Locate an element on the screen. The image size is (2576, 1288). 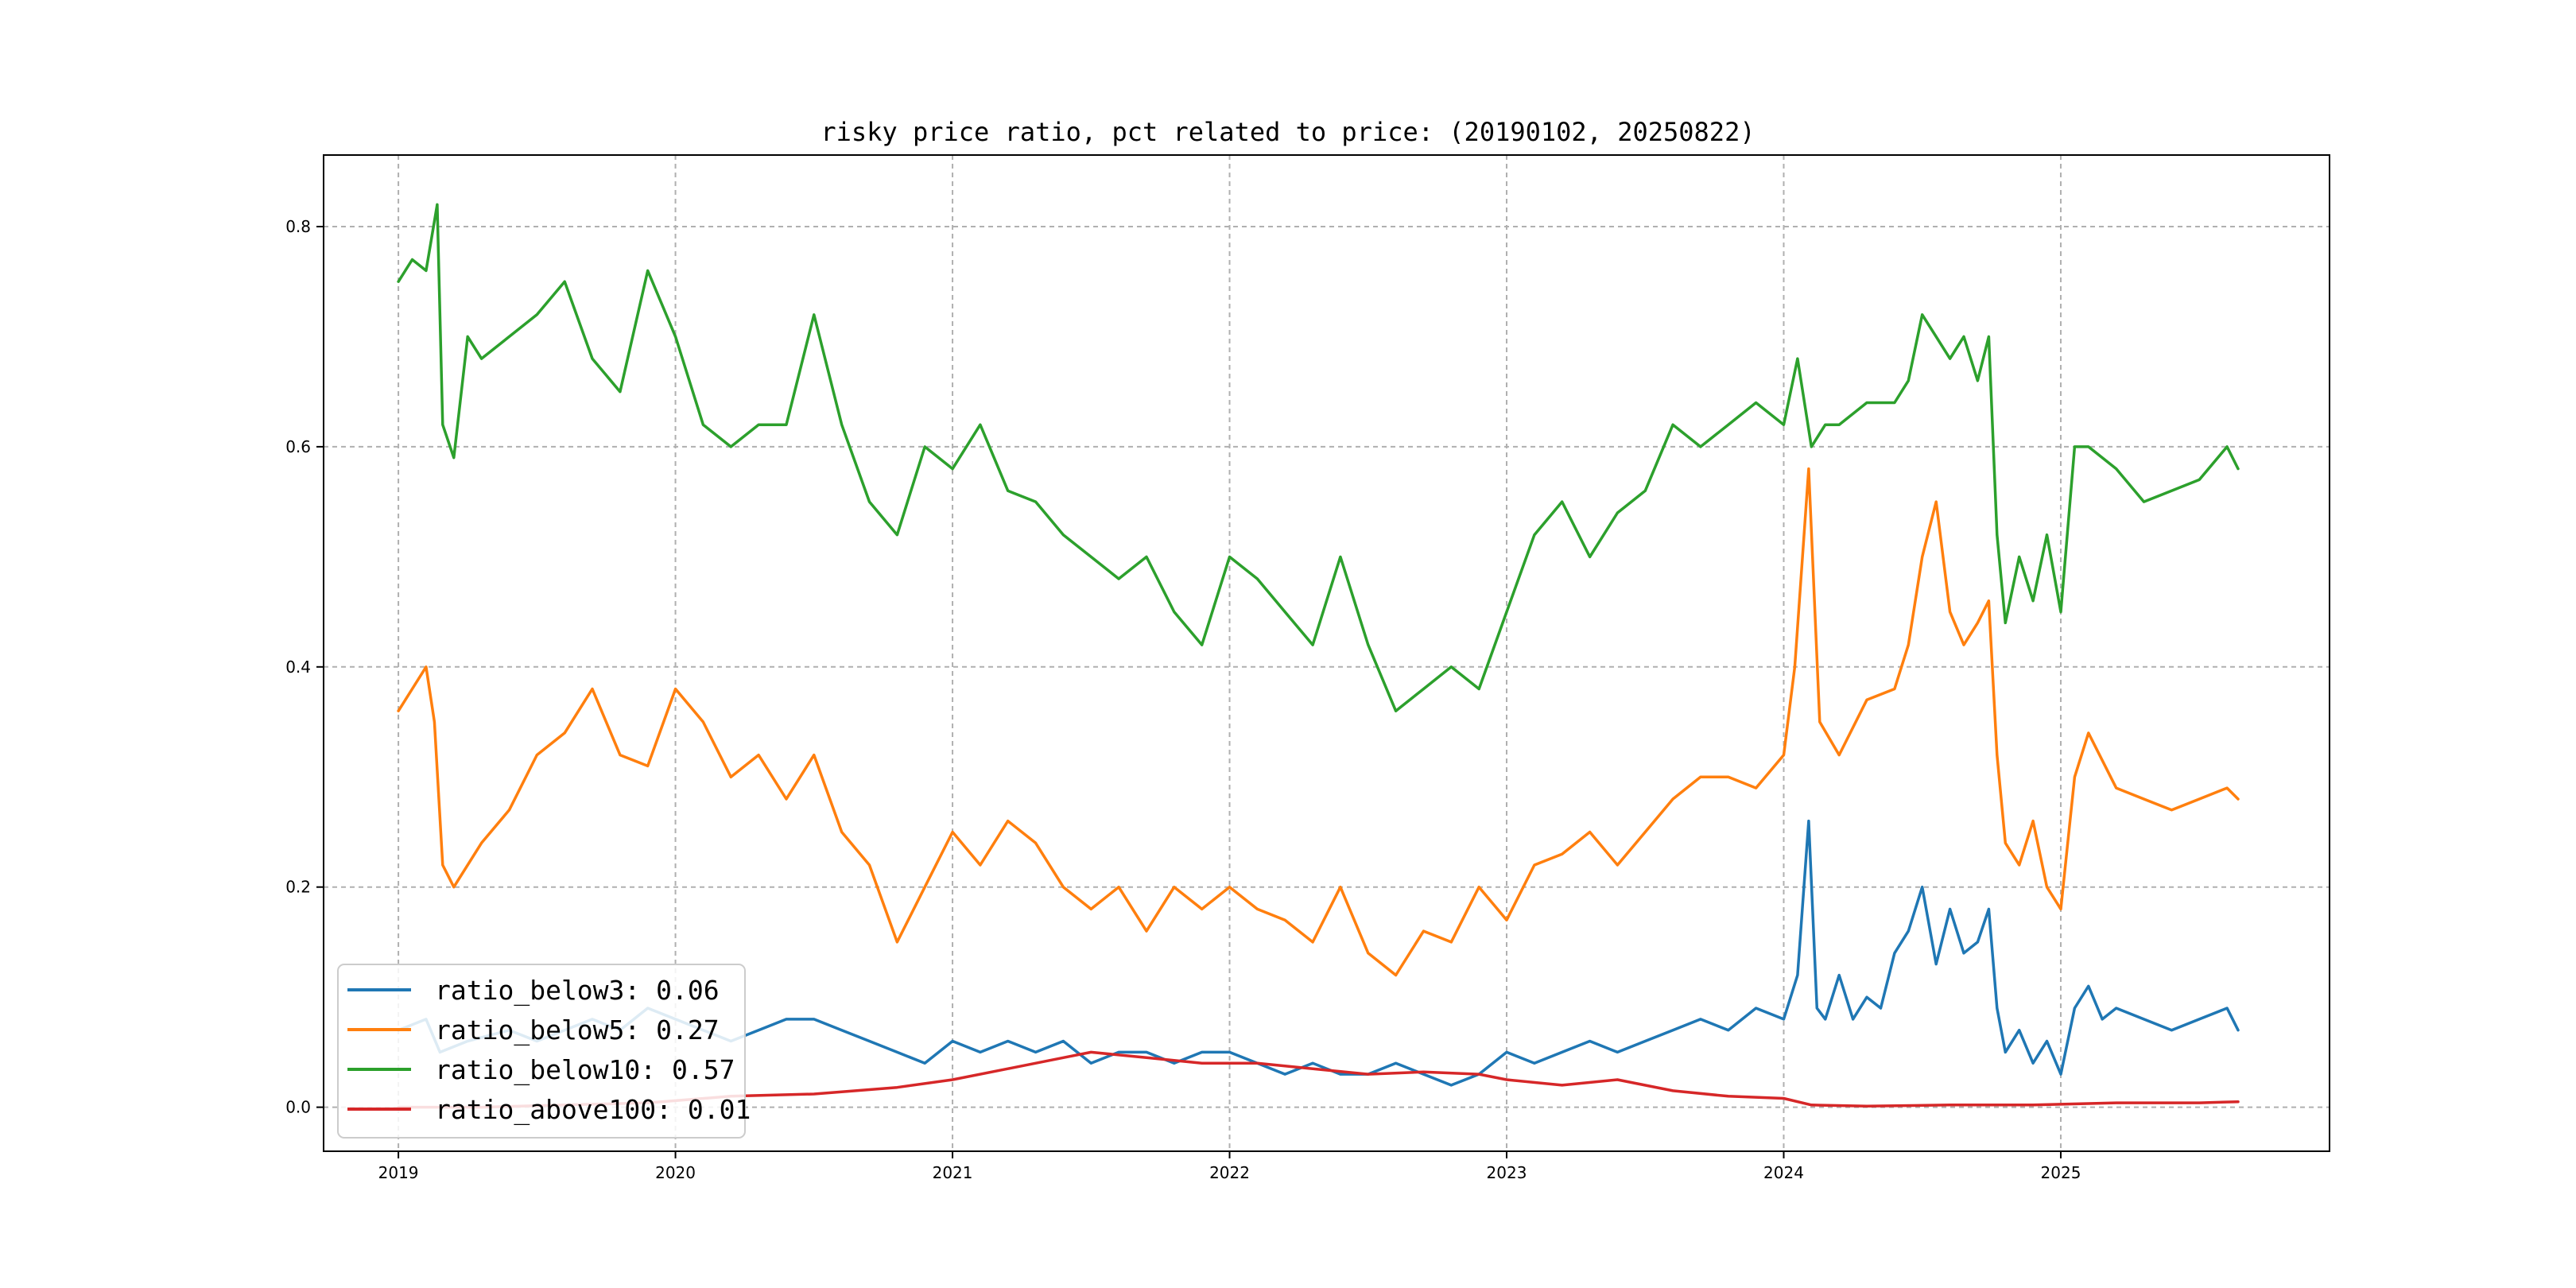
series-line-ratio_below3 is located at coordinates (1319, 953).